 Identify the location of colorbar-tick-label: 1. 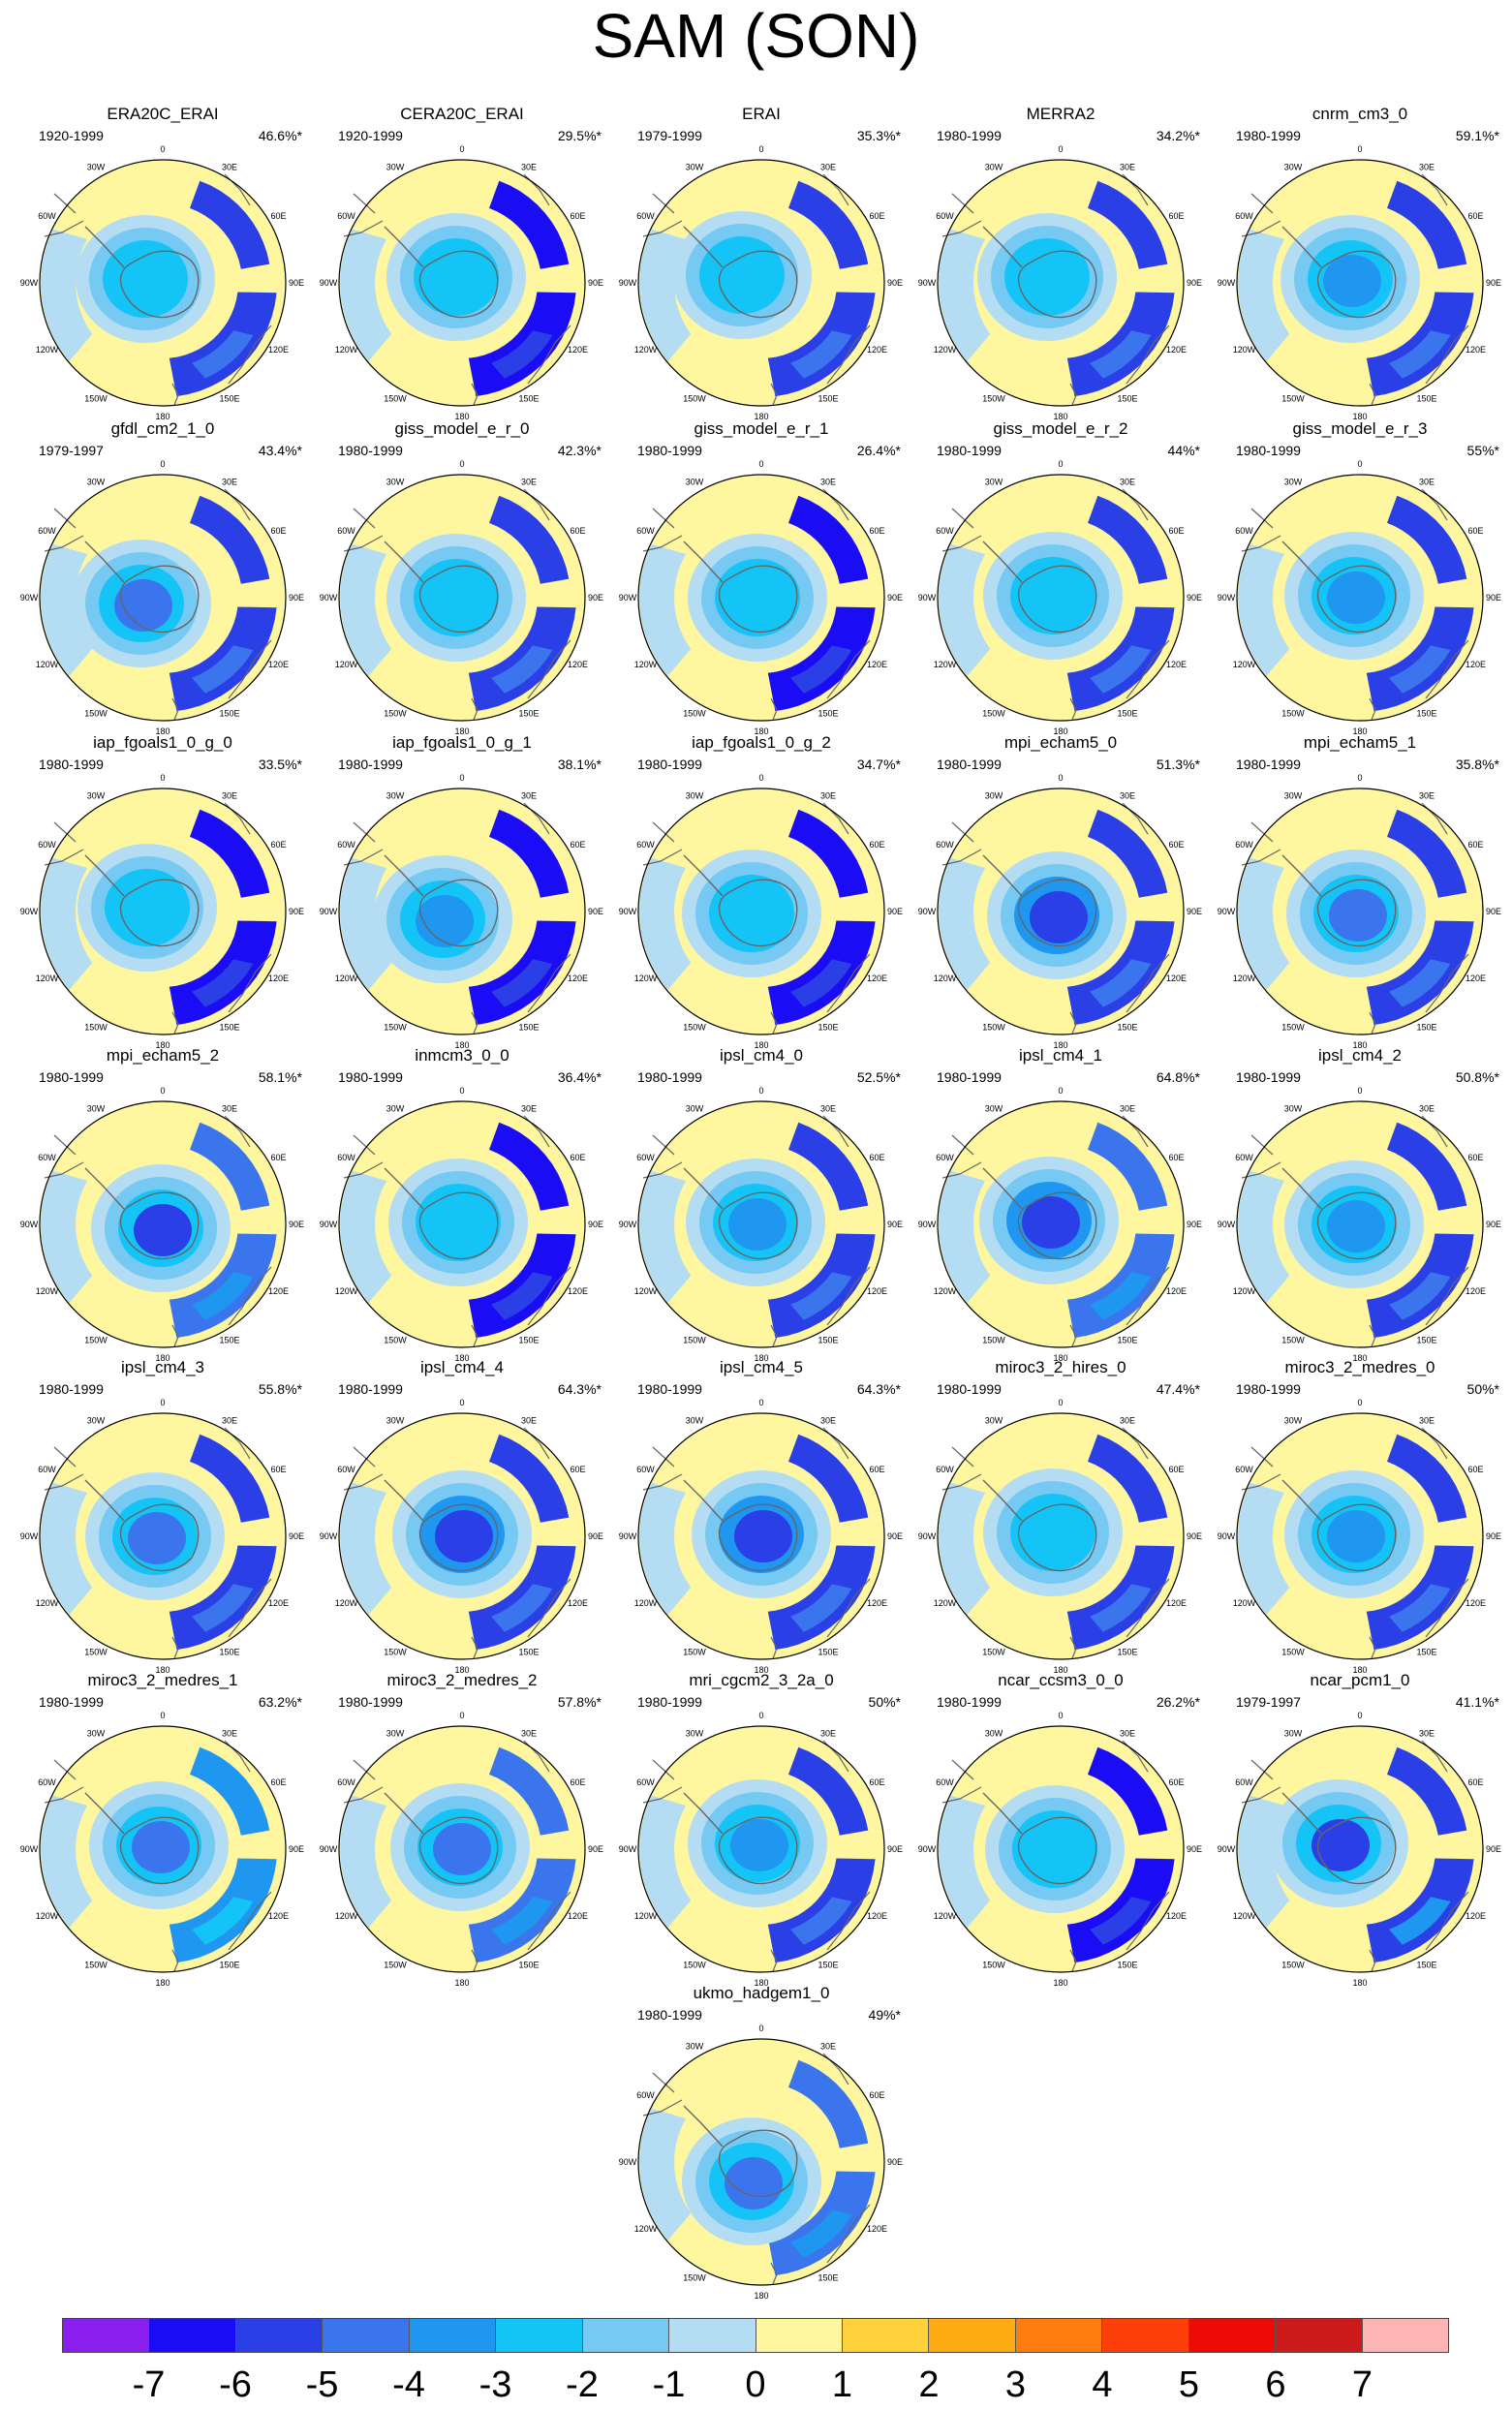
(842, 2384).